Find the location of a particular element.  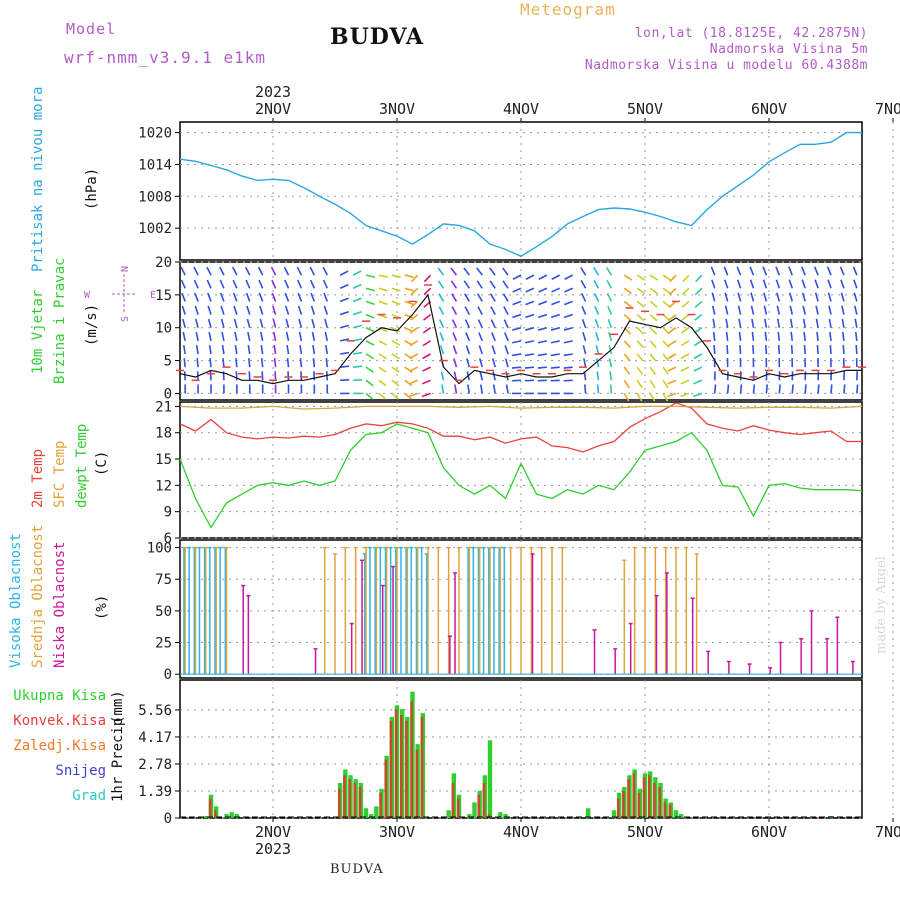

bottom-day-label: 2NOV is located at coordinates (273, 832).